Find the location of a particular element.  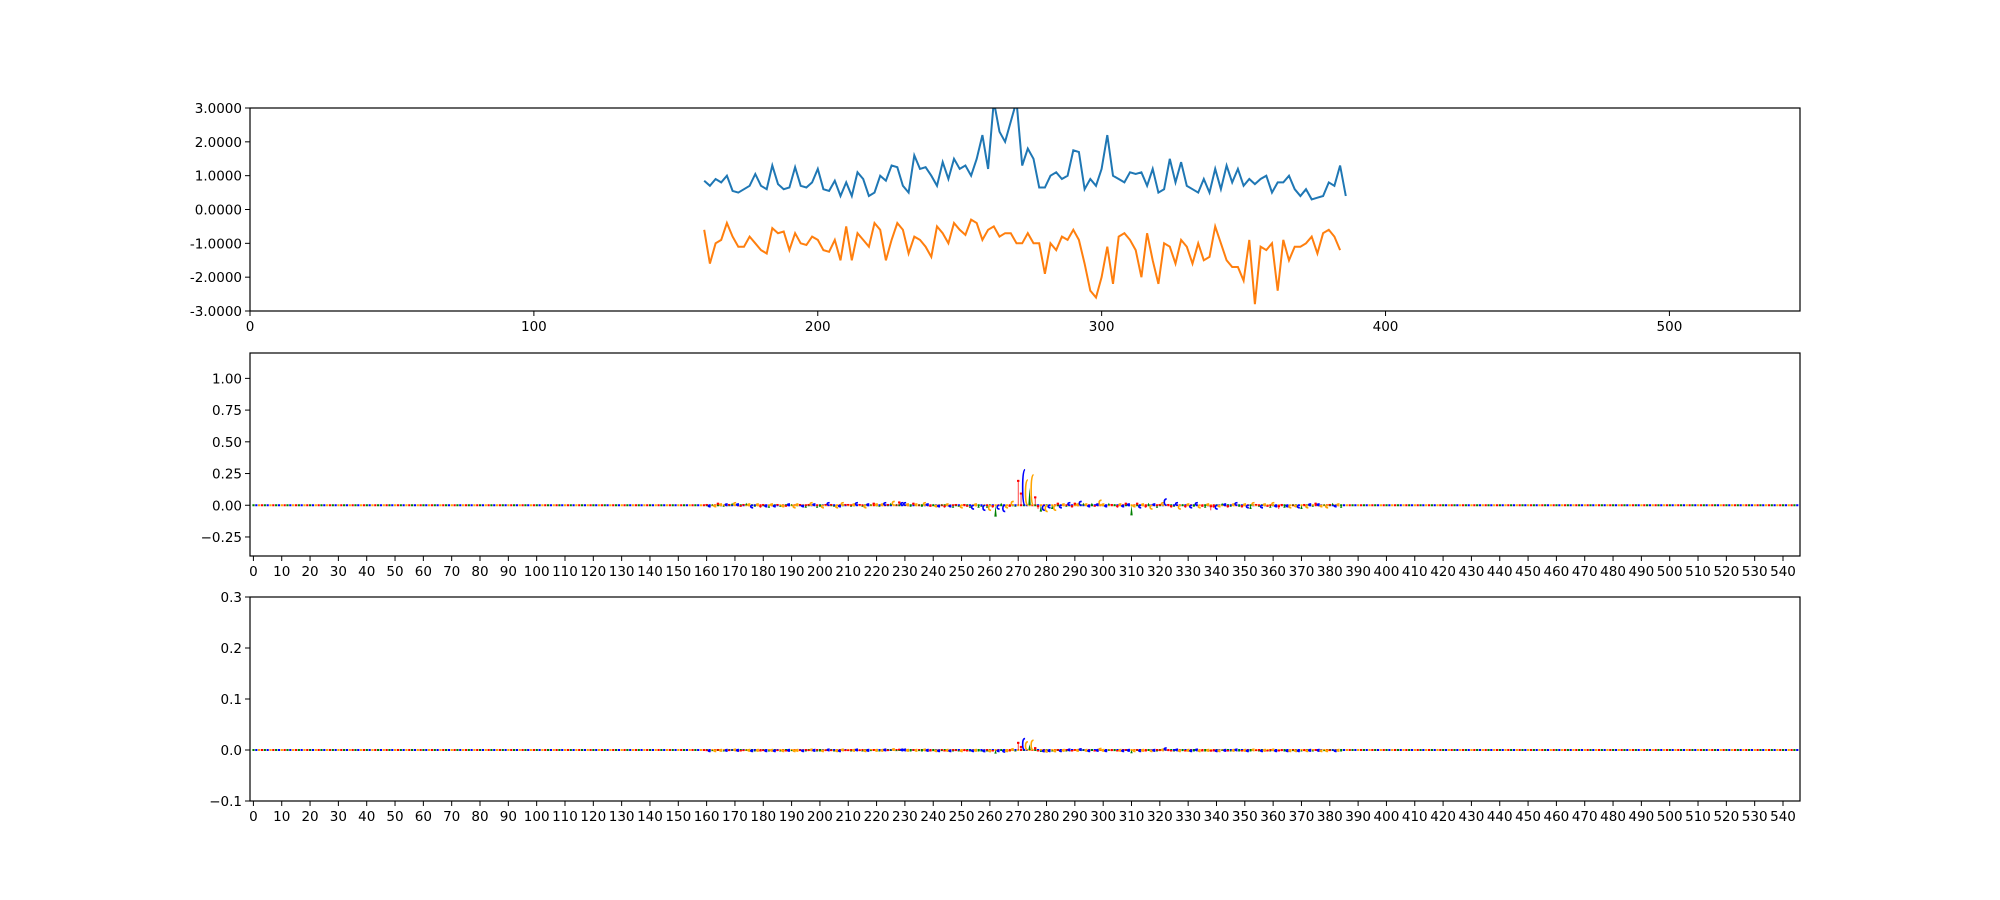

x-tick-label: 410 is located at coordinates (1415, 572).